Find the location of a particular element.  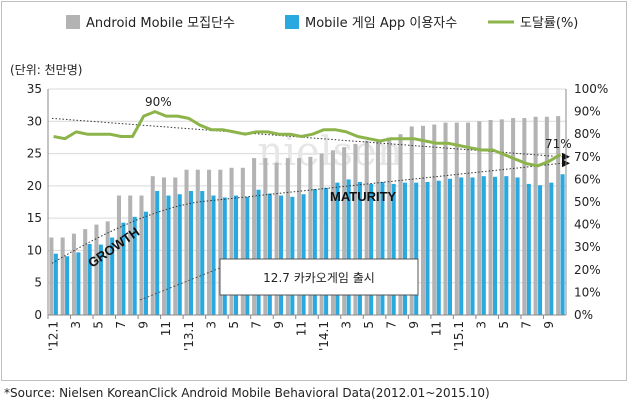

x-tick-label: '15.1 is located at coordinates (459, 336).